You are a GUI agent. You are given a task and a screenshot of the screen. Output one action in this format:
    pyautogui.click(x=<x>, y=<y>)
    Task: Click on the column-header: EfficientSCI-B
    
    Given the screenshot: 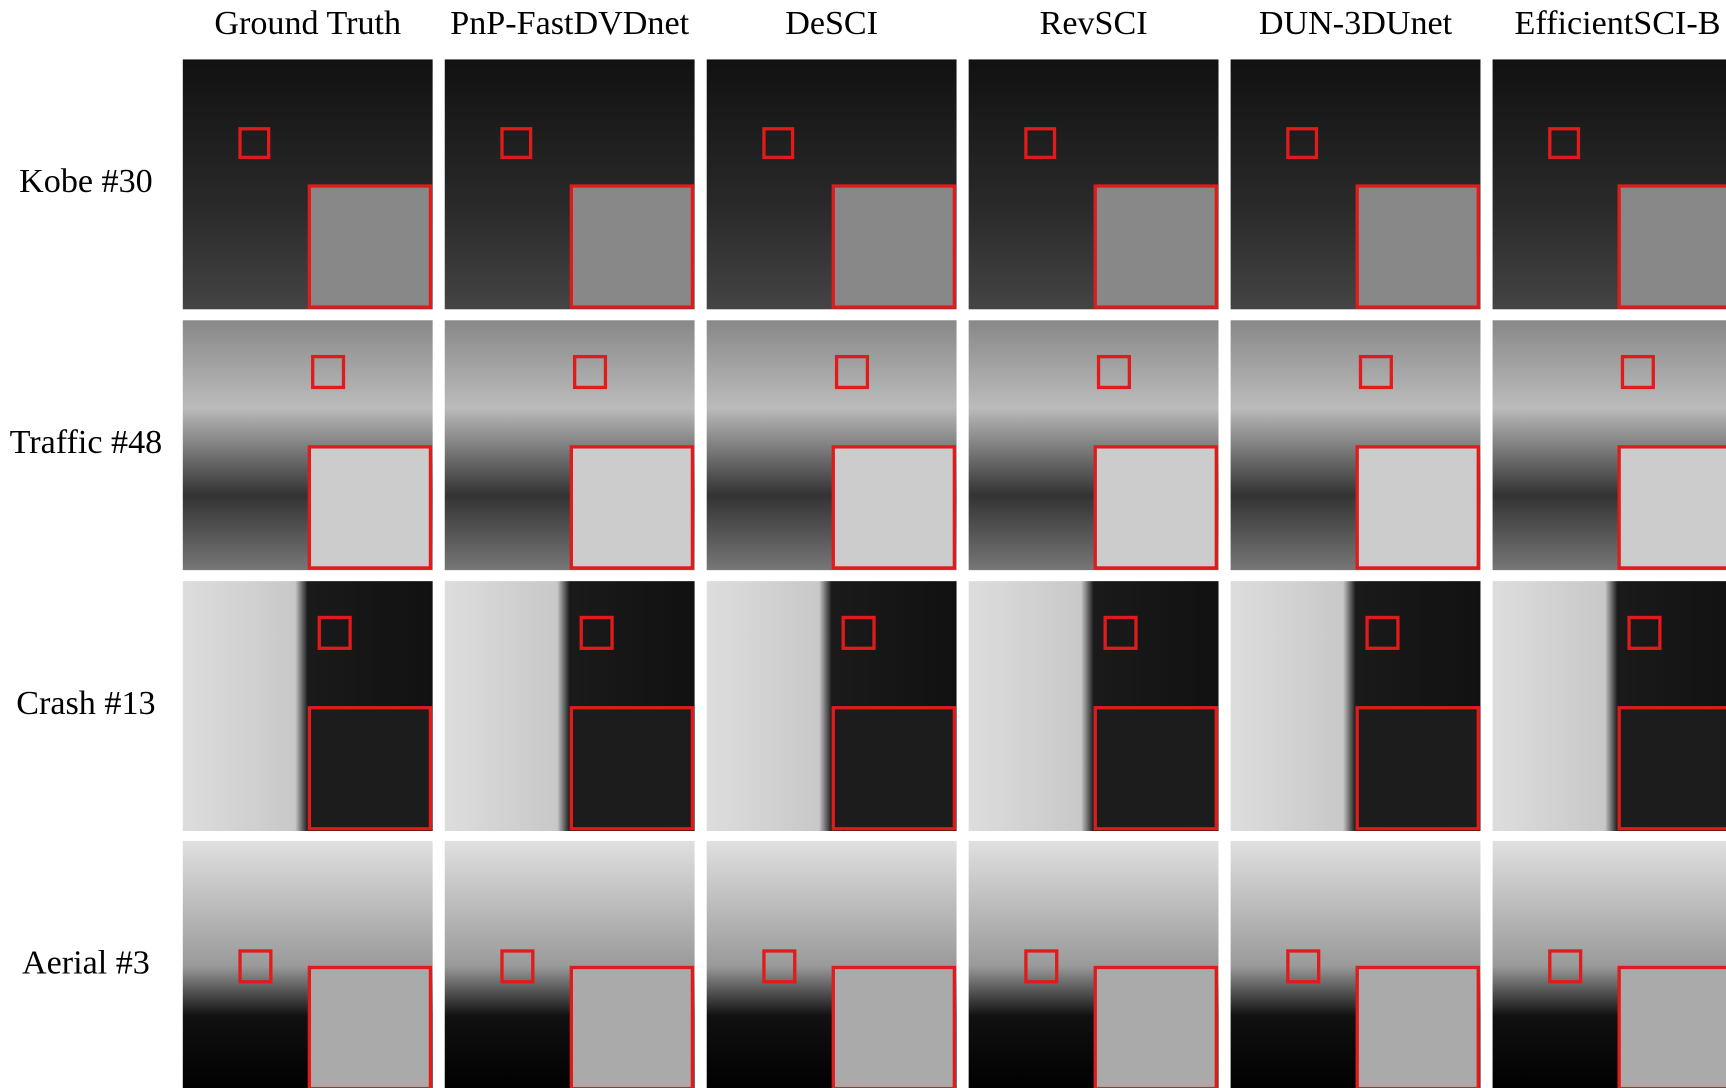 What is the action you would take?
    pyautogui.click(x=1618, y=23)
    